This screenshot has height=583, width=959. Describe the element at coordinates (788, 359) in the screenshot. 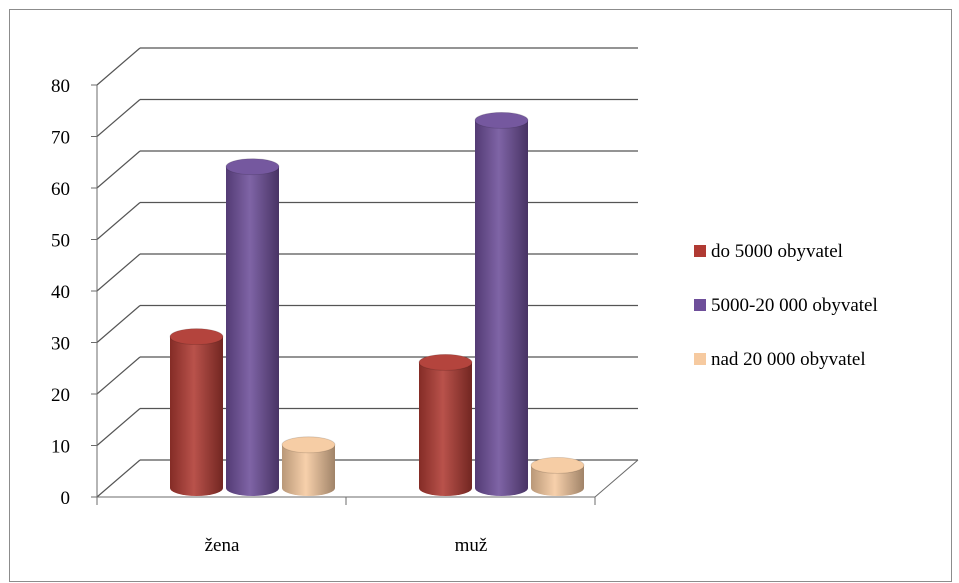

I see `legend-label: nad 20 000 obyvatel` at that location.